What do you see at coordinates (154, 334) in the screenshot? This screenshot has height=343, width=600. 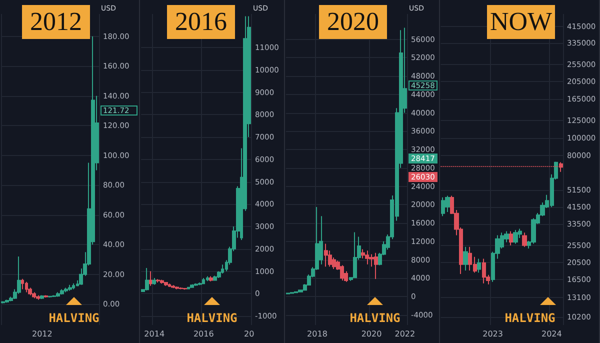 I see `x-tick-label: 2014` at bounding box center [154, 334].